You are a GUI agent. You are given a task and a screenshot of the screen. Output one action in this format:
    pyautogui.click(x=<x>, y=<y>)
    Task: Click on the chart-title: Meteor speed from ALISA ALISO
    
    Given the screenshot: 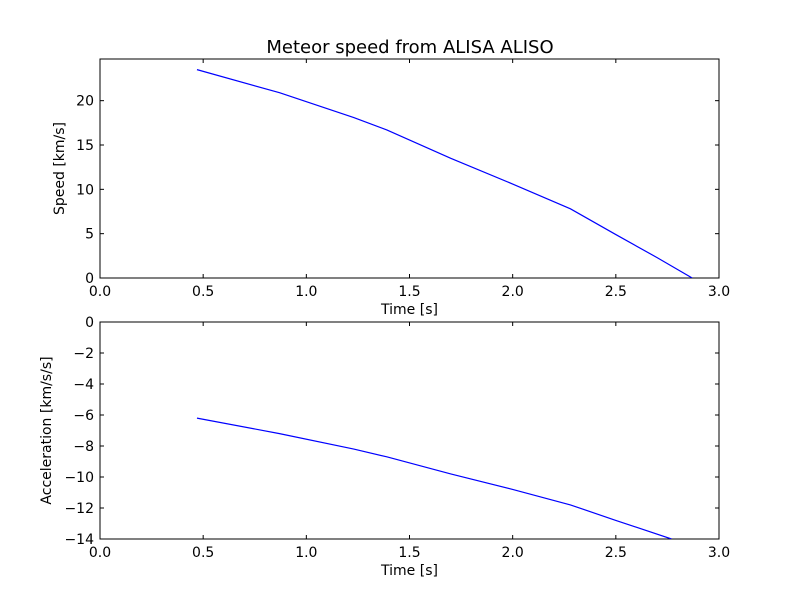 What is the action you would take?
    pyautogui.click(x=409, y=47)
    